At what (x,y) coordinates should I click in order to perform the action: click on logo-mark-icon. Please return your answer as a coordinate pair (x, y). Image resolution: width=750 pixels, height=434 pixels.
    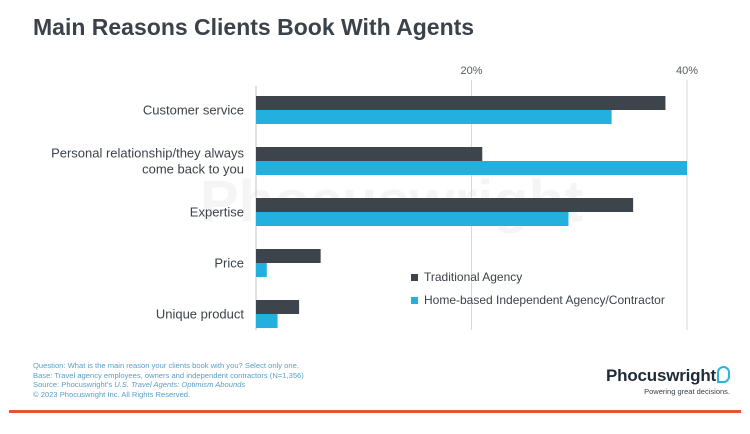
    Looking at the image, I should click on (723, 374).